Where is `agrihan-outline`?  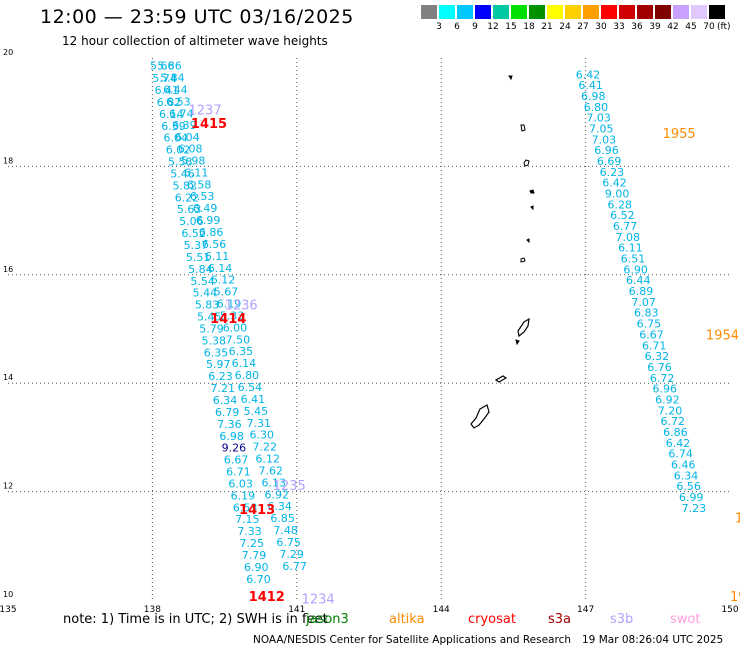 agrihan-outline is located at coordinates (523, 128).